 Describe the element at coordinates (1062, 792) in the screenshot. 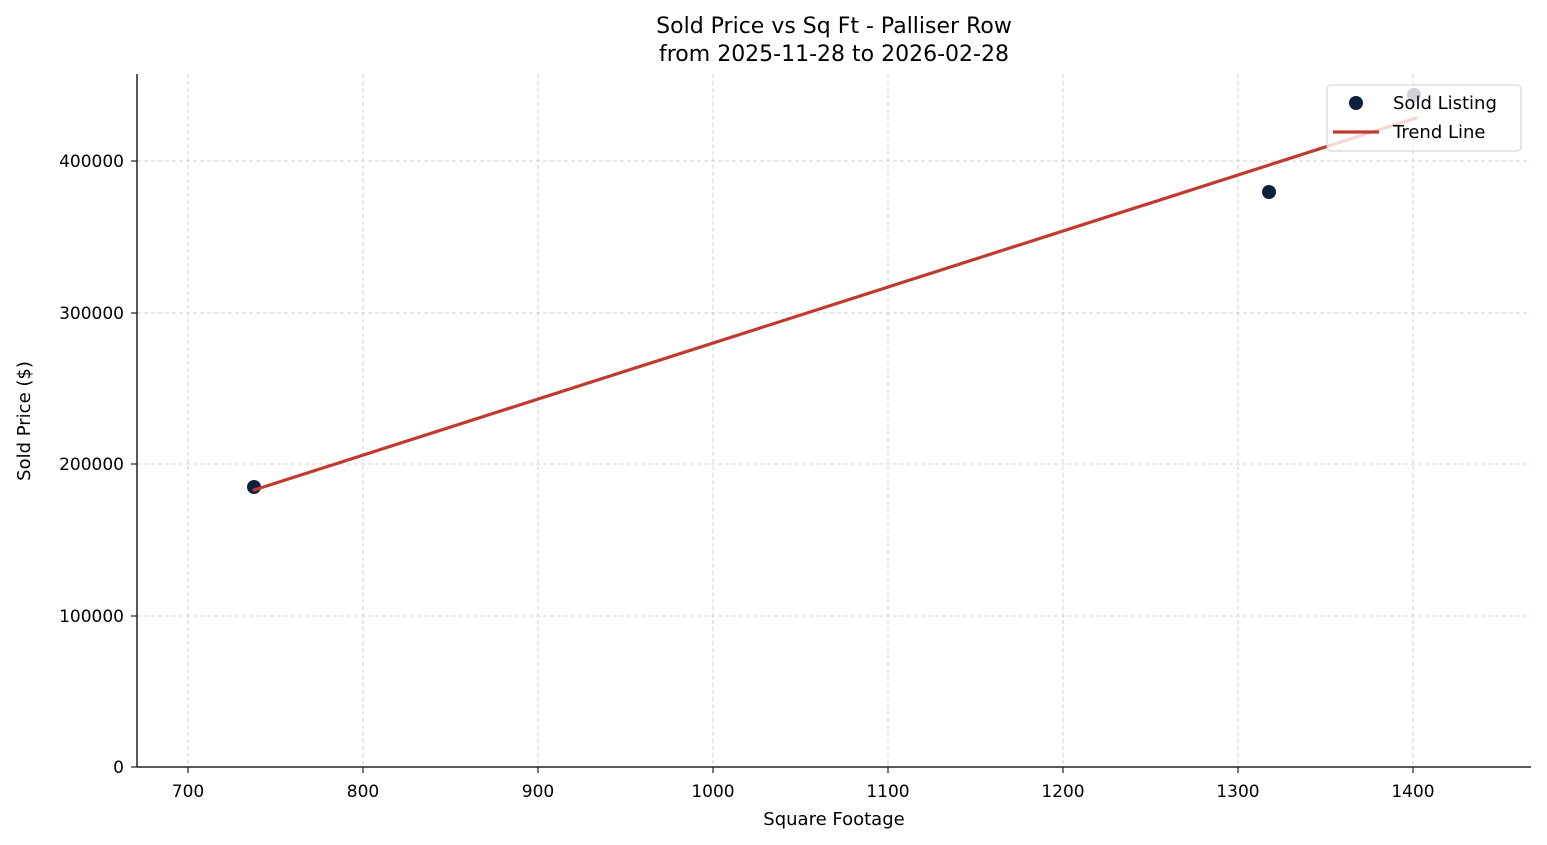

I see `x-tick-label: 1200` at that location.